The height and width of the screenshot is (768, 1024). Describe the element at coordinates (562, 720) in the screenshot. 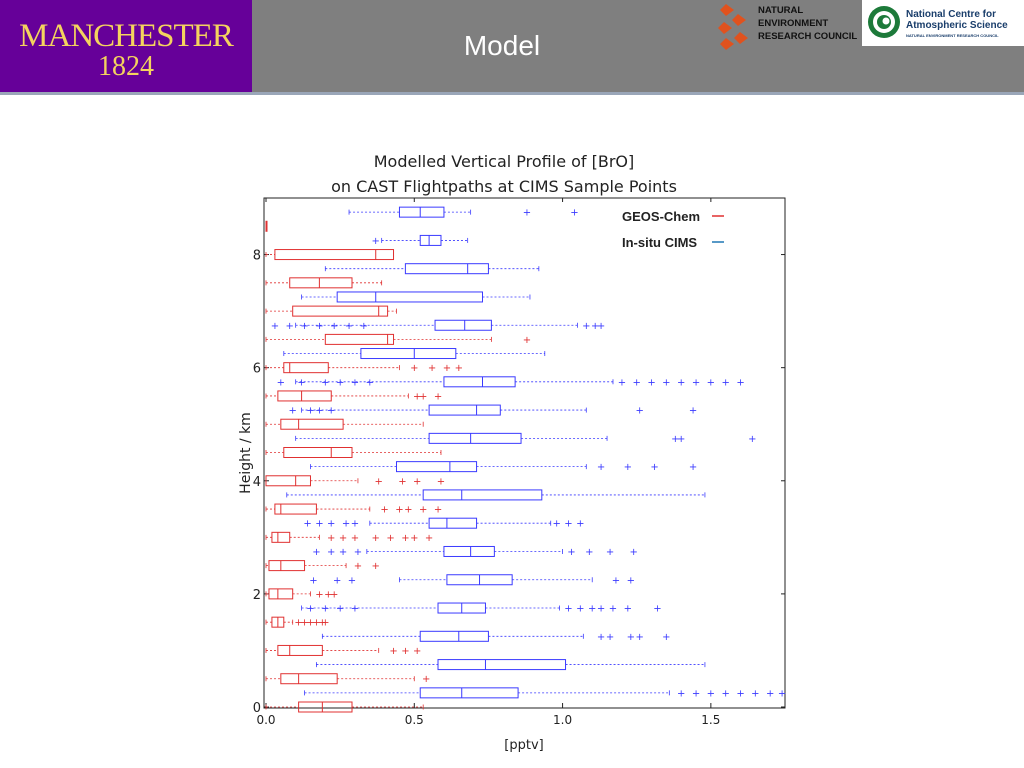

I see `x-tick-label: 1.0` at that location.